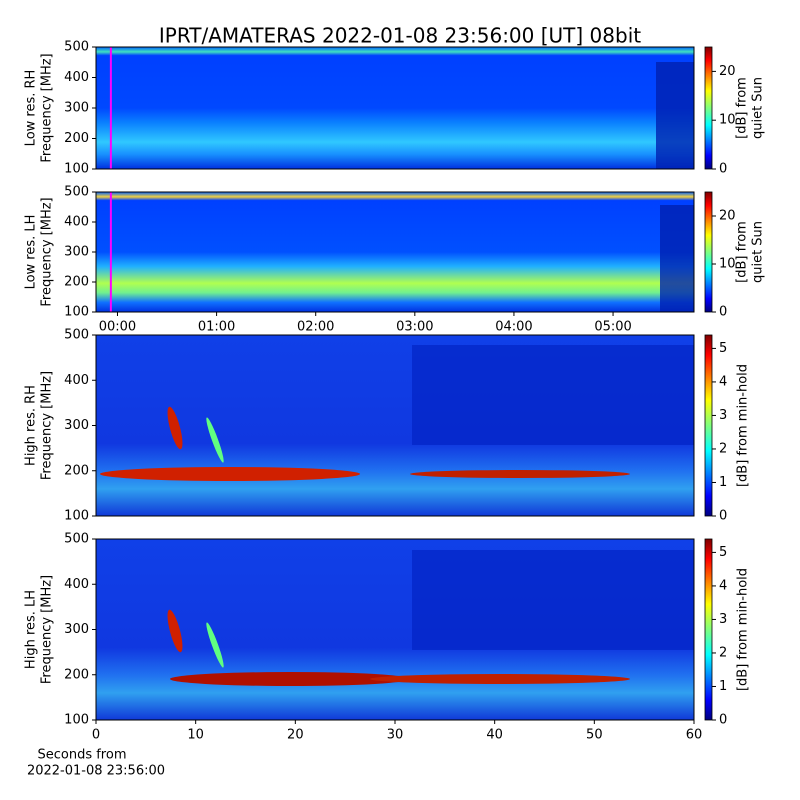  I want to click on x-tick-label: 50, so click(594, 735).